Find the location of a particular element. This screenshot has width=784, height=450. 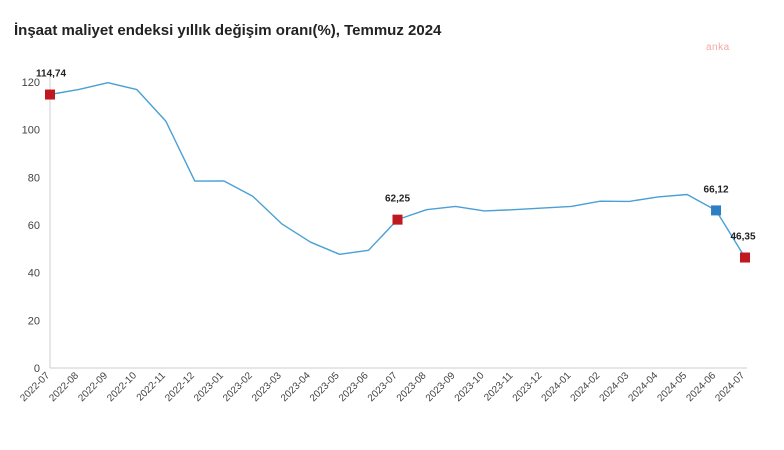

x-tick-label: 2023-08 is located at coordinates (412, 387).